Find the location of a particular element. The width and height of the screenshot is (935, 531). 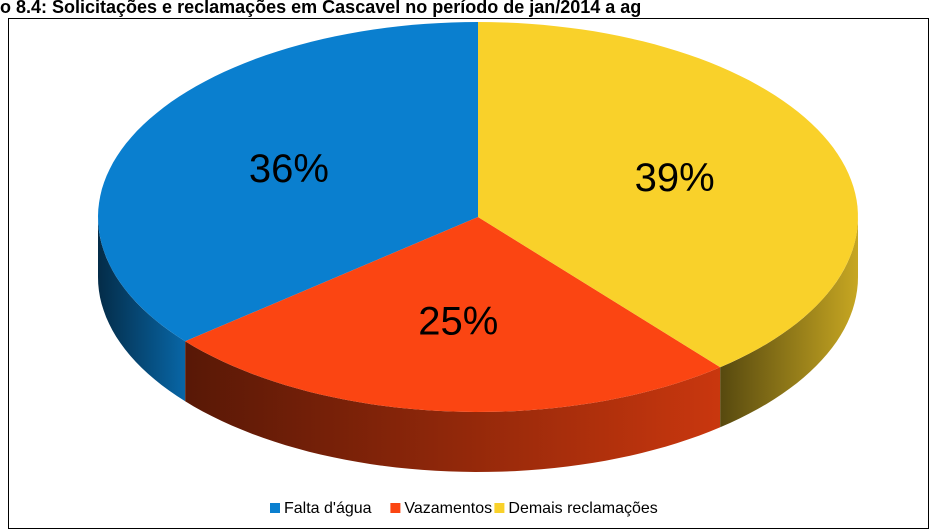

data-label: 25% is located at coordinates (458, 321).